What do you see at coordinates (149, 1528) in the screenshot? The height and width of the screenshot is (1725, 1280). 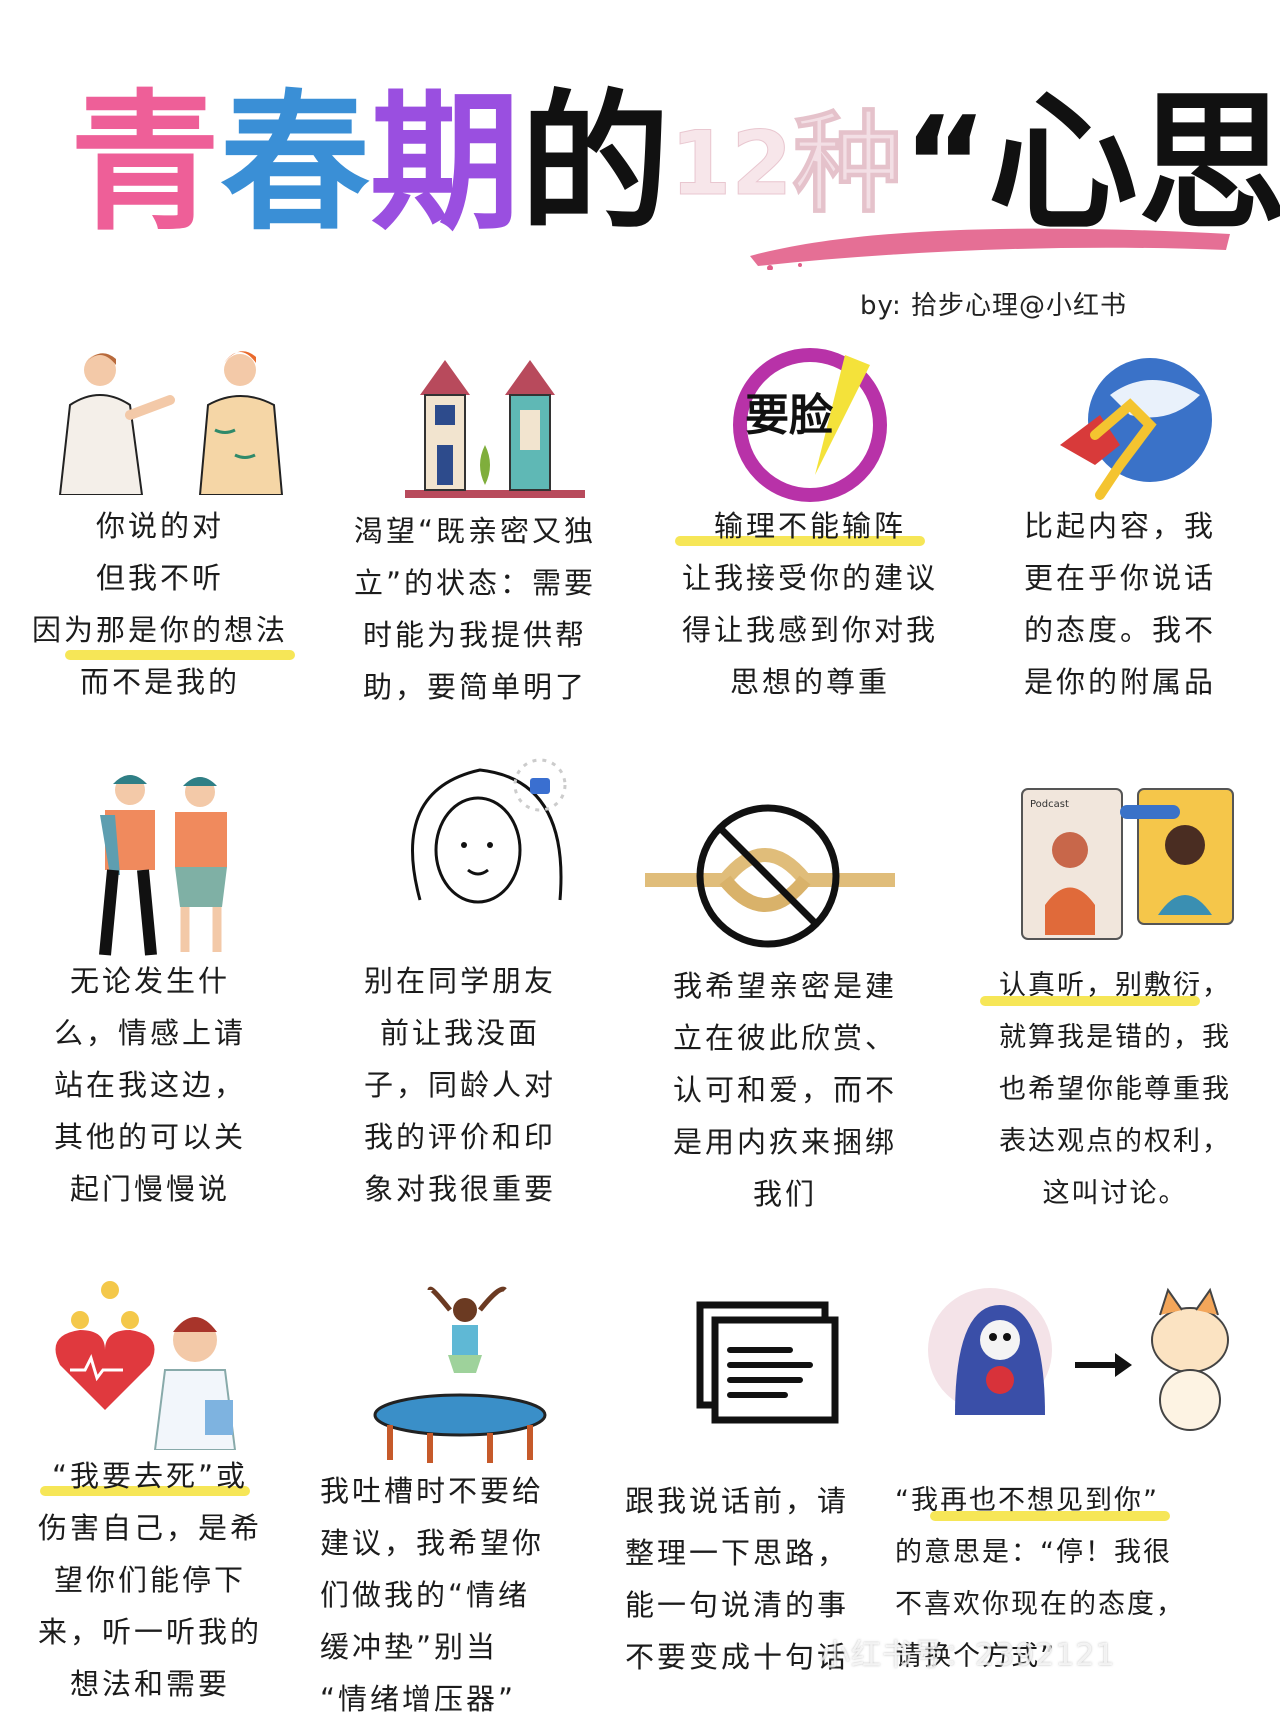 I see `card-9-line-2: 伤害自己，是希` at bounding box center [149, 1528].